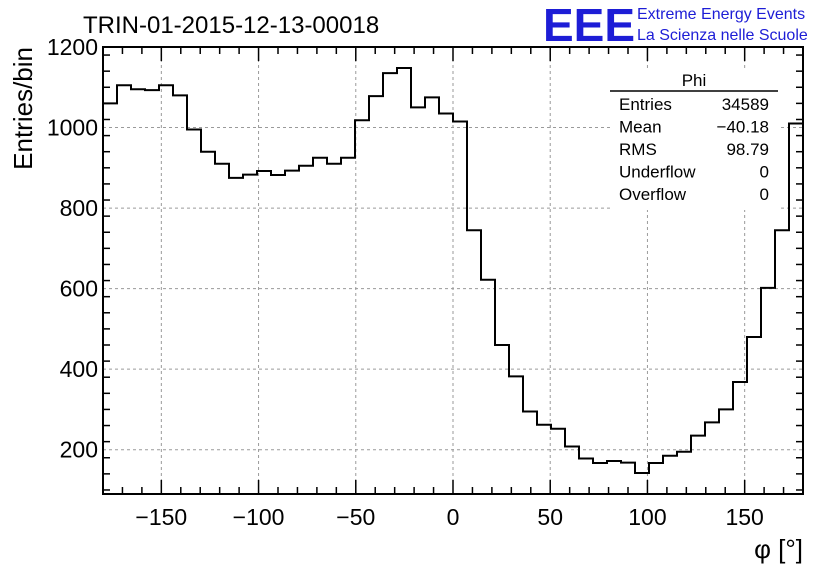 Image resolution: width=836 pixels, height=572 pixels. What do you see at coordinates (653, 194) in the screenshot?
I see `stats-row-label: Overflow` at bounding box center [653, 194].